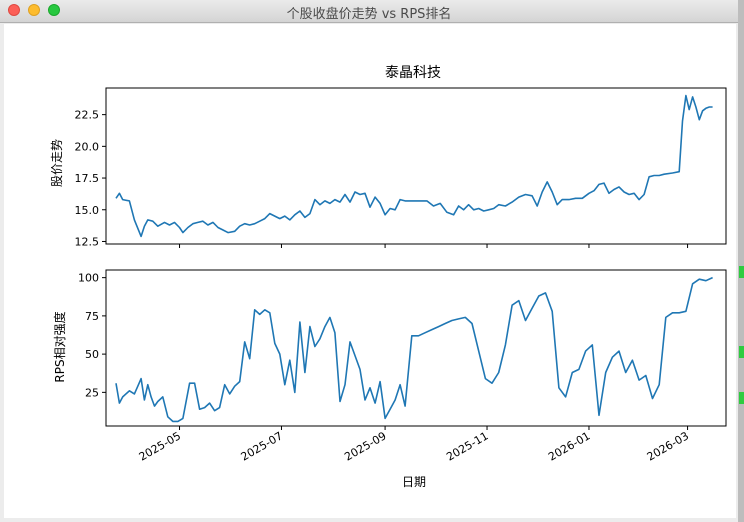  Describe the element at coordinates (262, 446) in the screenshot. I see `xtick-label: 2025-07` at that location.